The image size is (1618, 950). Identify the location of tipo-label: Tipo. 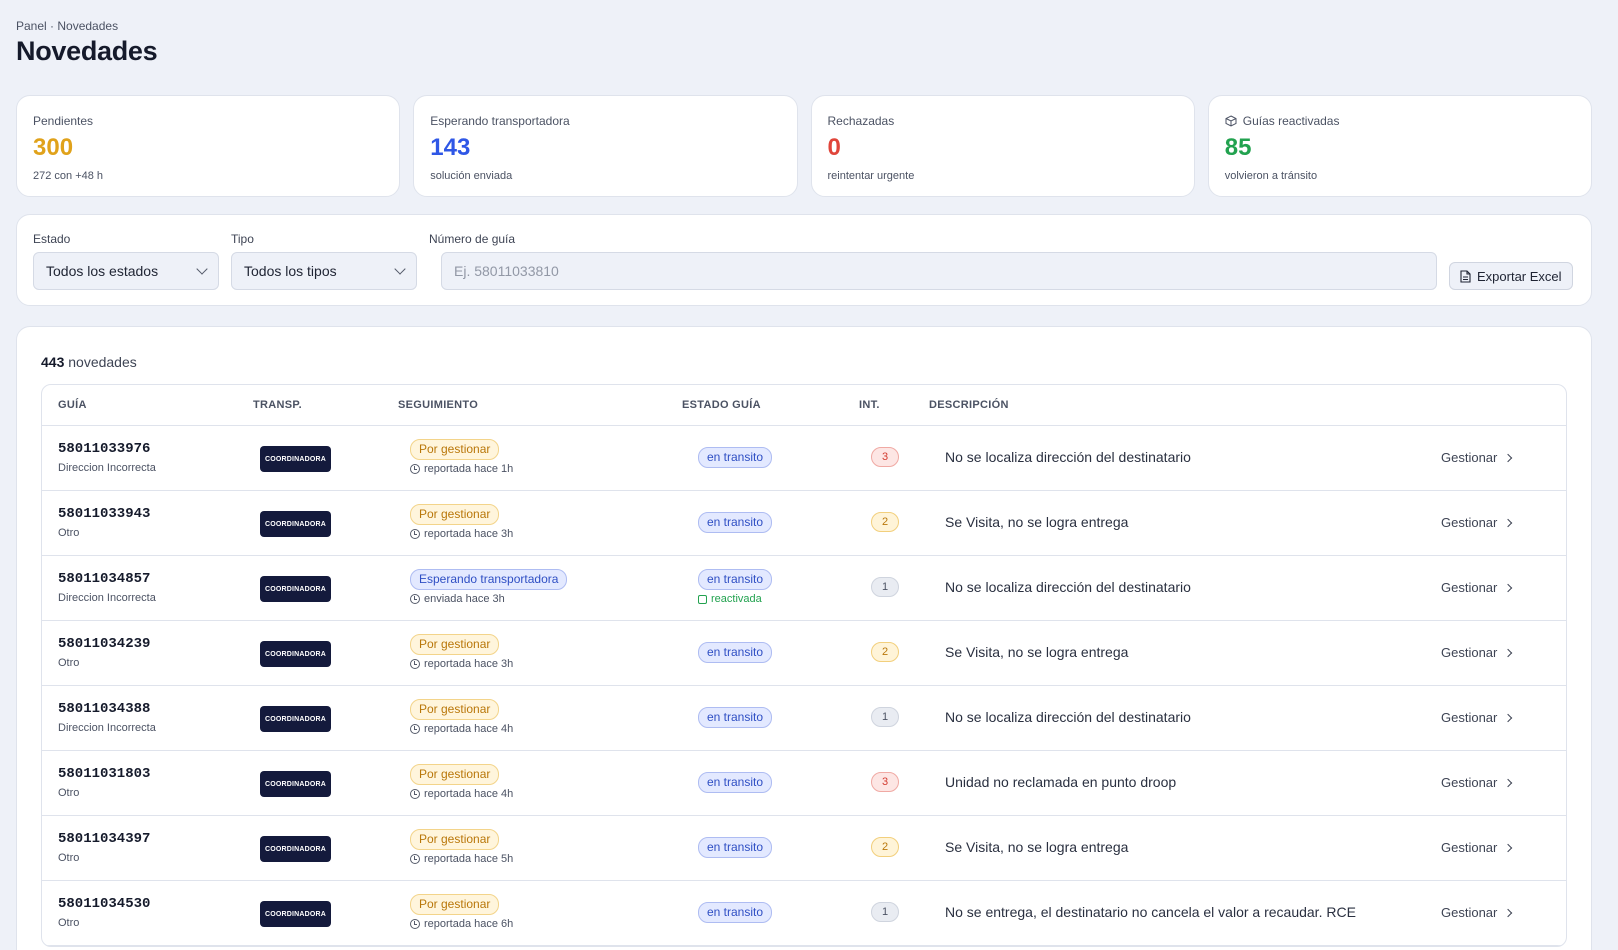
(242, 239).